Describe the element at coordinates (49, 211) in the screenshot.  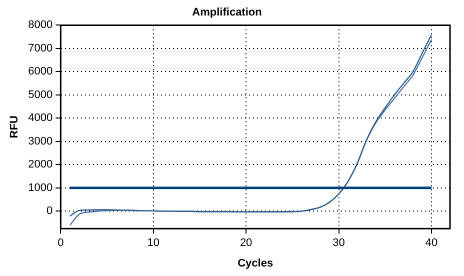
I see `y-tick-label: 0` at that location.